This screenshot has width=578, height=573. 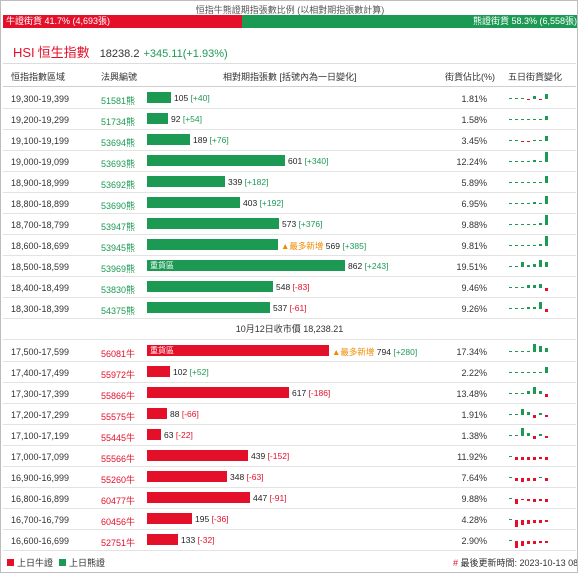 I want to click on warrant-code-link: 53692熊, so click(x=118, y=185).